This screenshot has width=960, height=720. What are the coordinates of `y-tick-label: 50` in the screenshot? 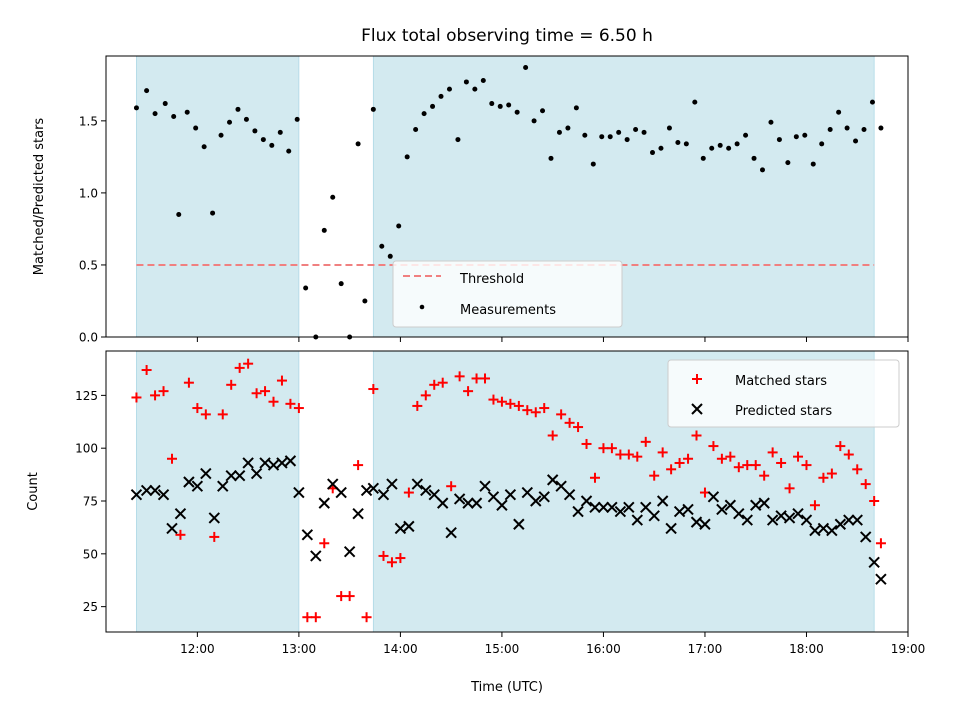 It's located at (90, 554).